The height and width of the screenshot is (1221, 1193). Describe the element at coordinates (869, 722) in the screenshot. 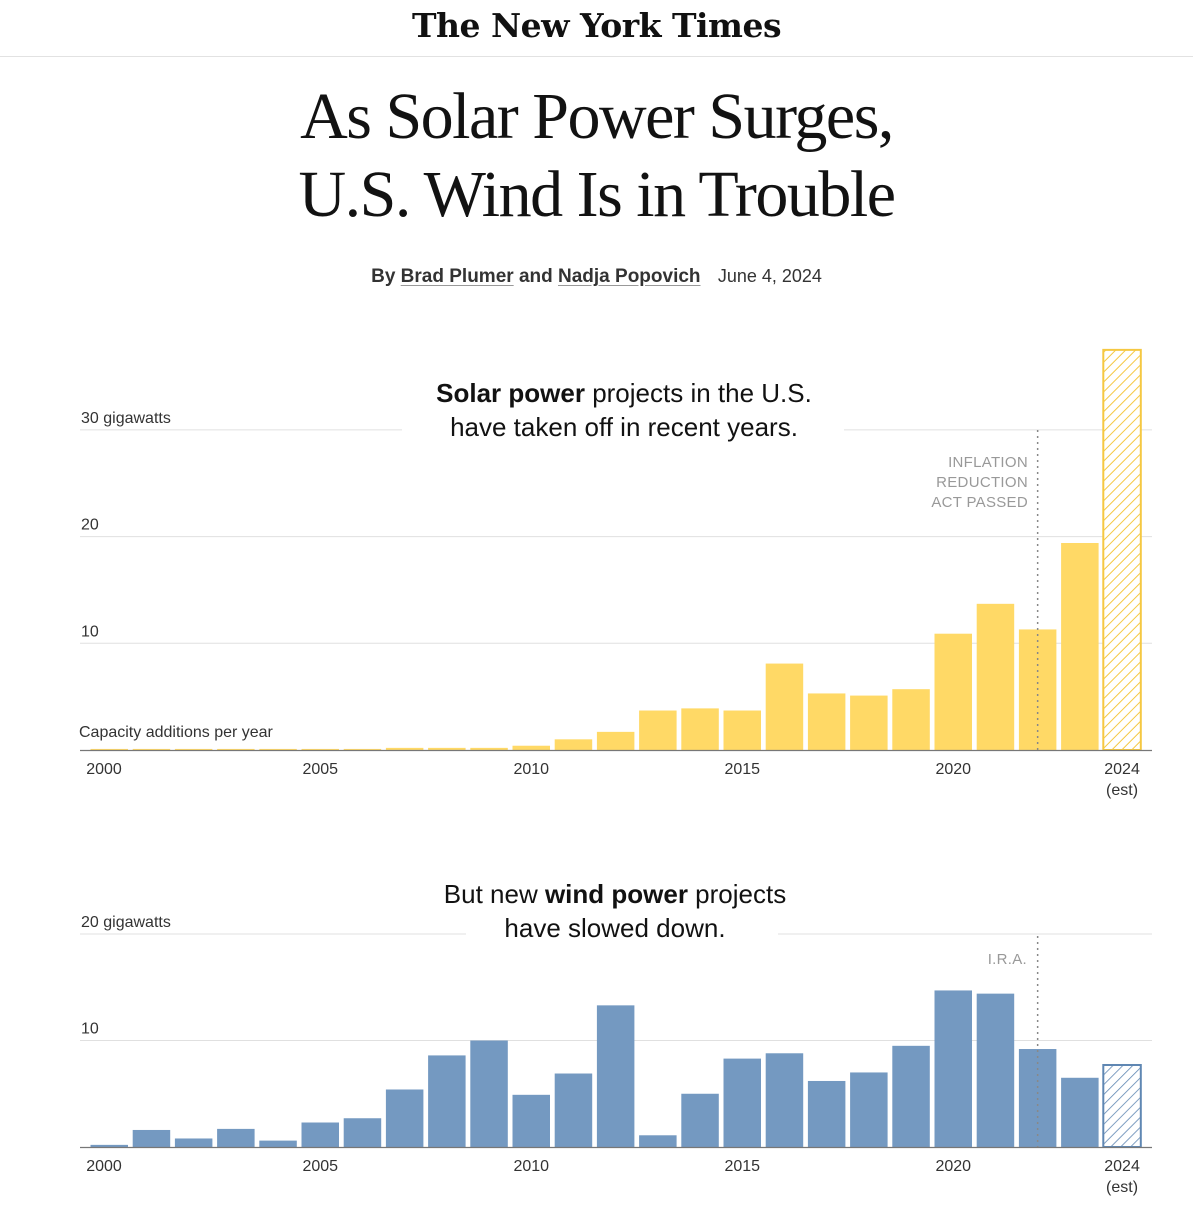

I see `solar-bar-2018` at that location.